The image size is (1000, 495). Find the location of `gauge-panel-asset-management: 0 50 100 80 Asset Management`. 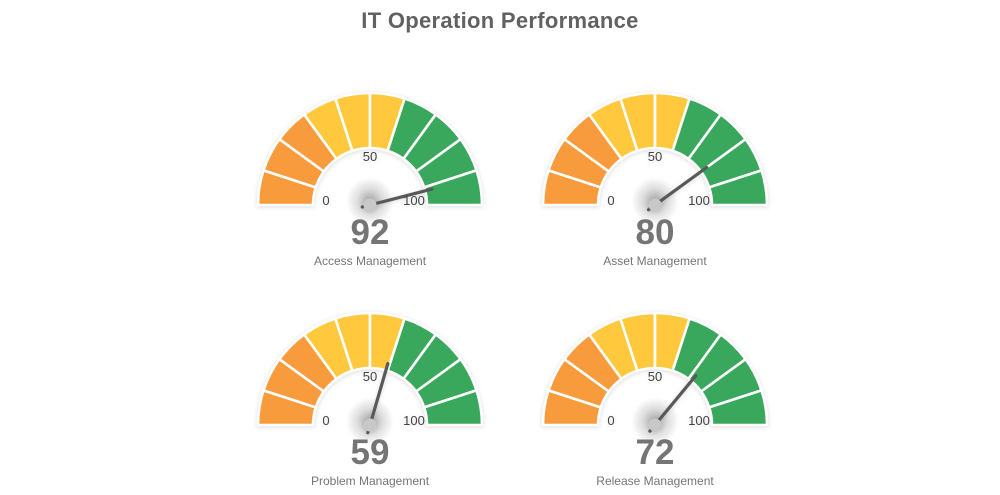

gauge-panel-asset-management: 0 50 100 80 Asset Management is located at coordinates (655, 176).